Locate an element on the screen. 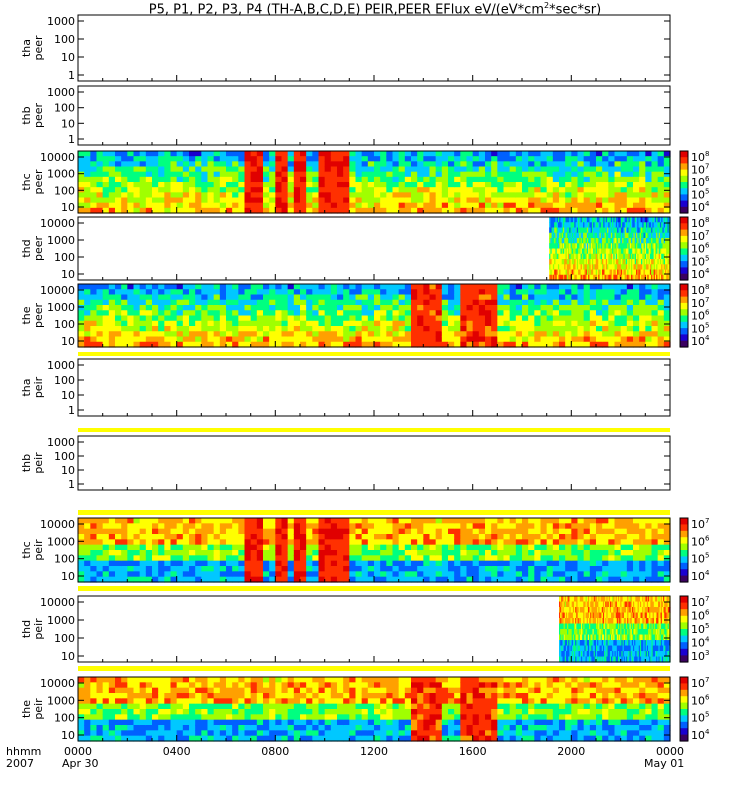  y-tick-label: 1000 is located at coordinates (61, 92).